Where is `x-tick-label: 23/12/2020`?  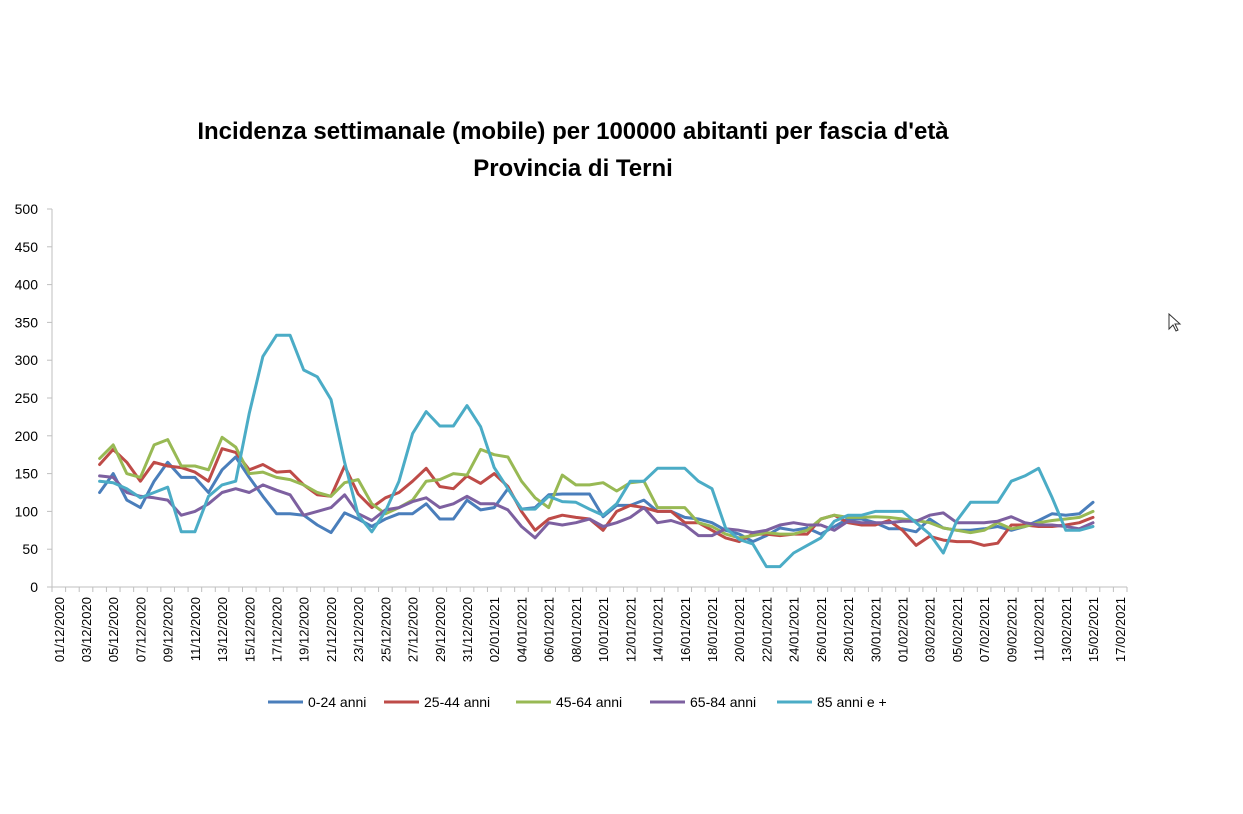
x-tick-label: 23/12/2020 is located at coordinates (358, 629).